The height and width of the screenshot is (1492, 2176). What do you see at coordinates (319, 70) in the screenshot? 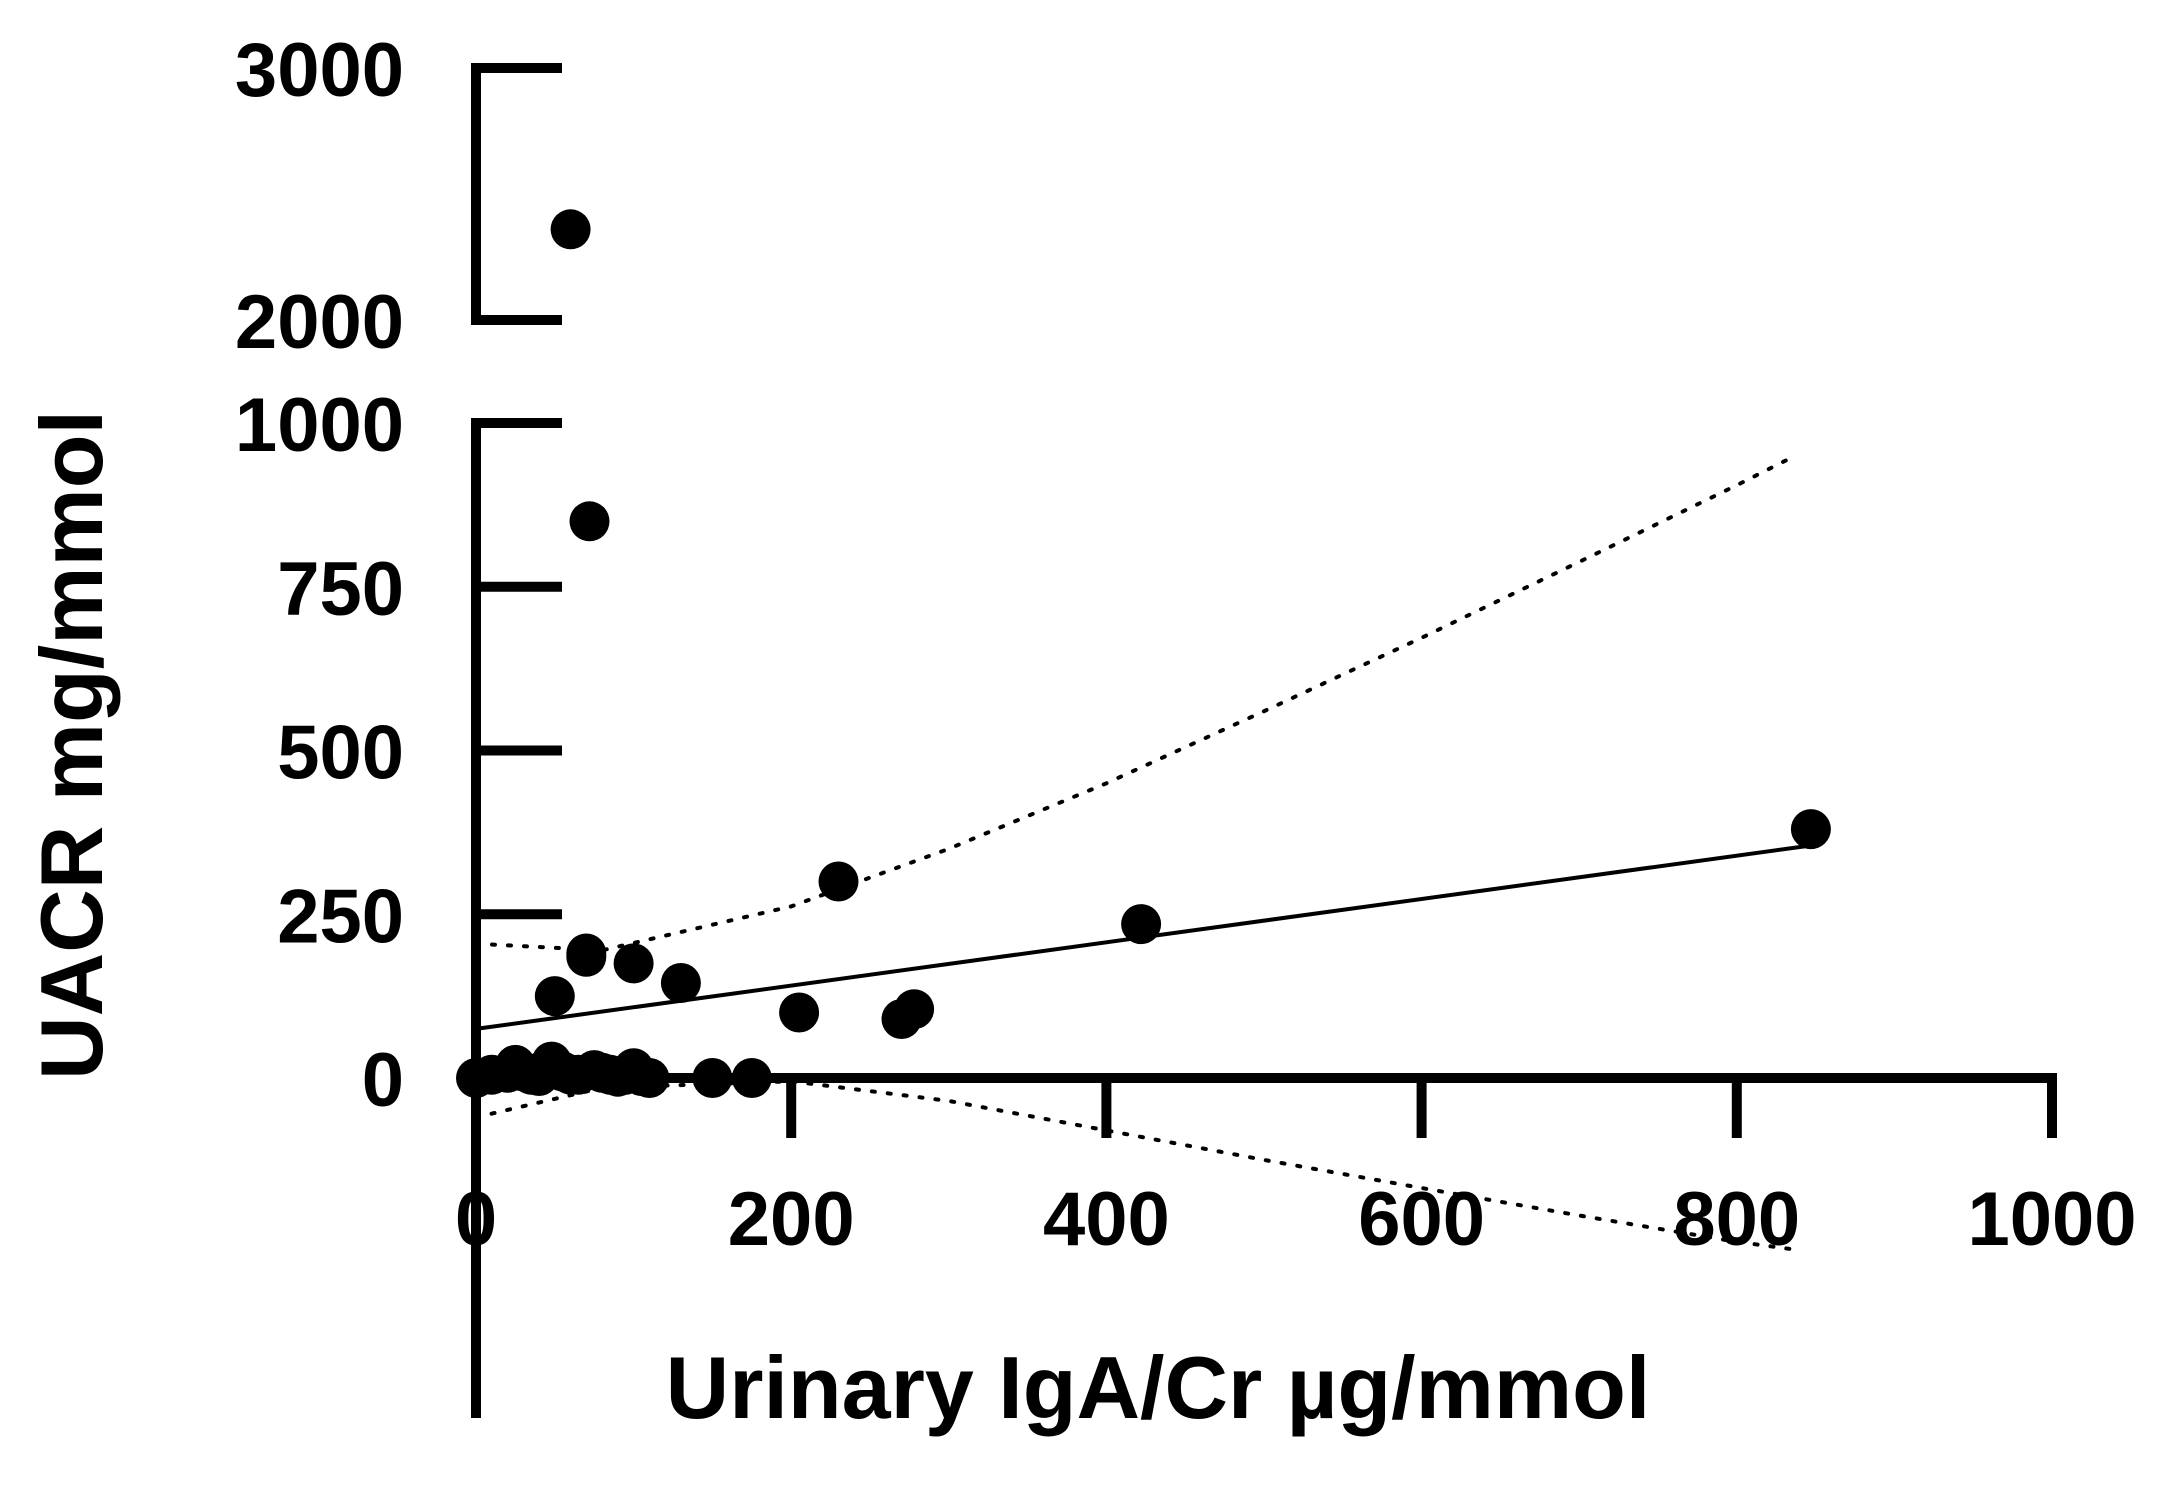
I see `y-tick-label: 3000` at bounding box center [319, 70].